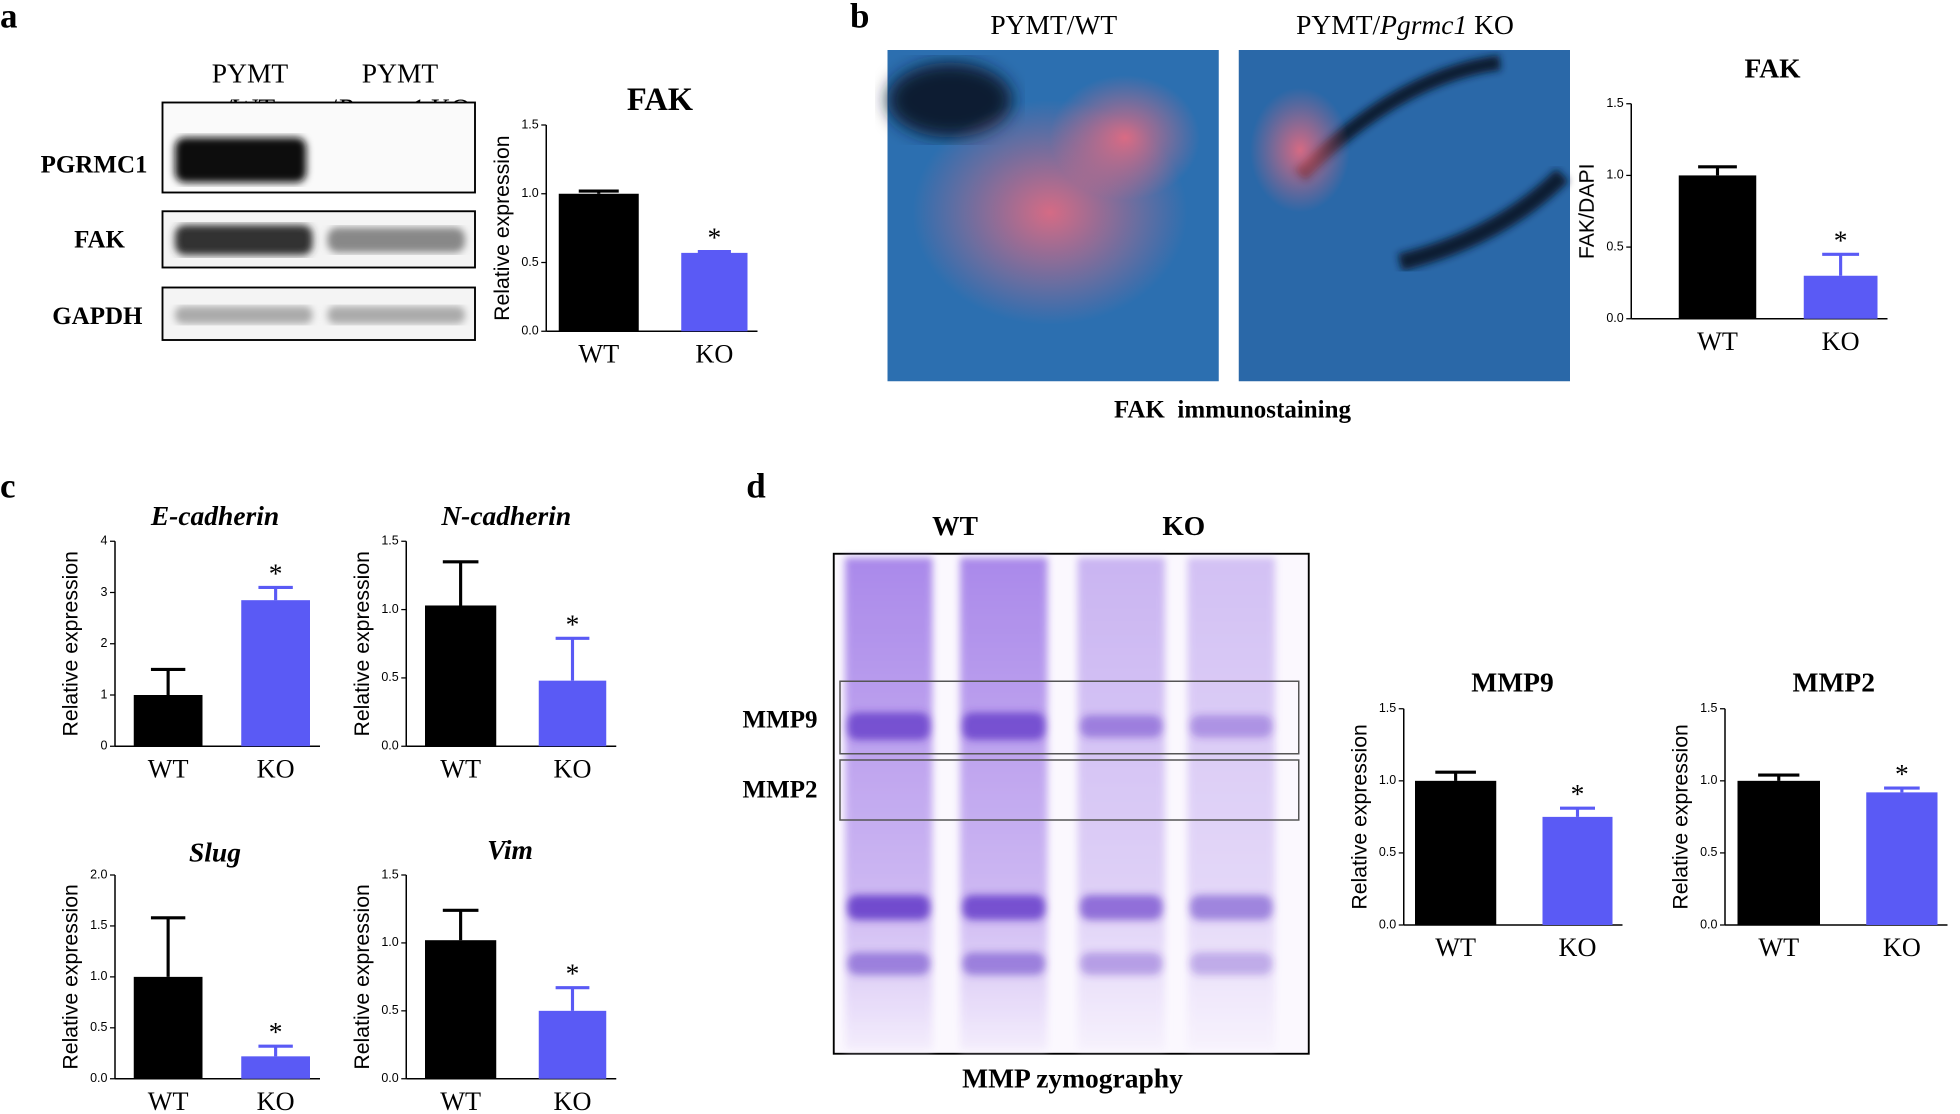  I want to click on lane-header: KO, so click(1183, 525).